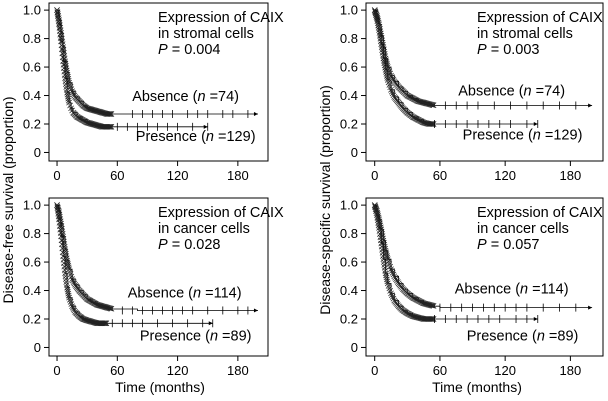 The image size is (608, 401). I want to click on series-count: =89), so click(561, 336).